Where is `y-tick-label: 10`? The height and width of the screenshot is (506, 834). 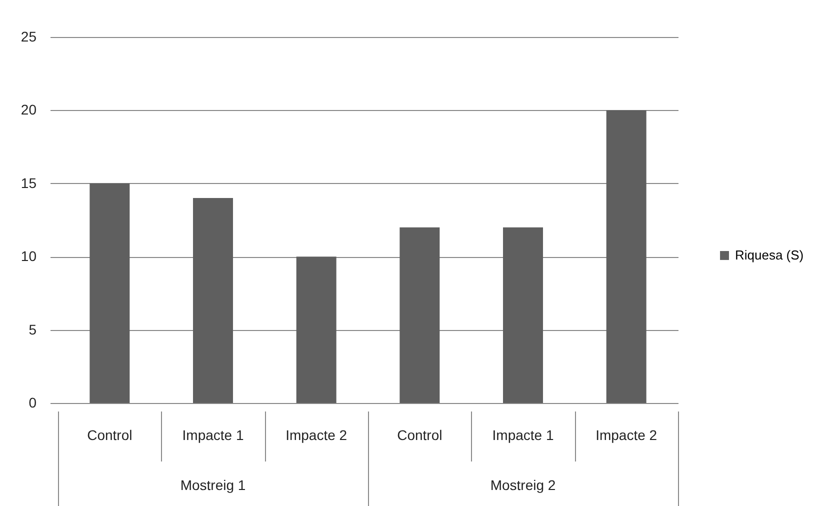 y-tick-label: 10 is located at coordinates (28, 256).